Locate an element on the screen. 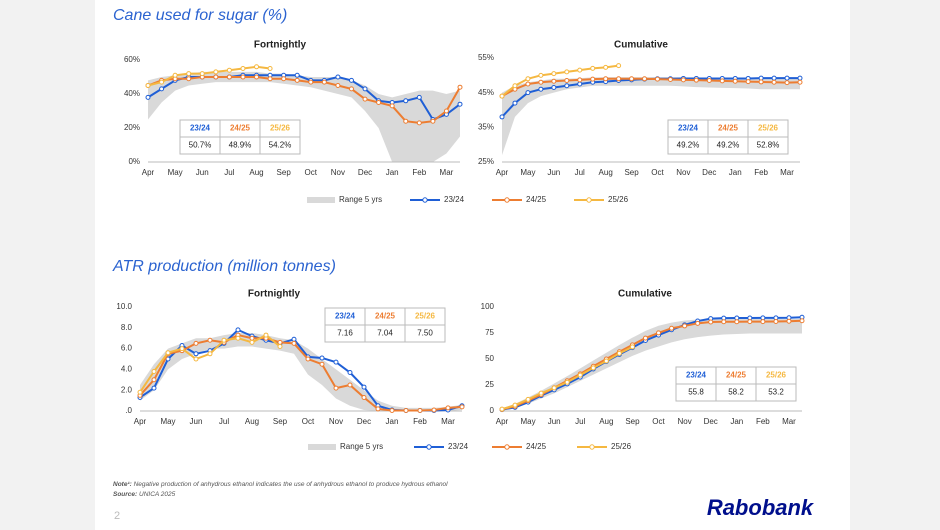 The width and height of the screenshot is (940, 530). y-tick-label: 10.0 is located at coordinates (124, 306).